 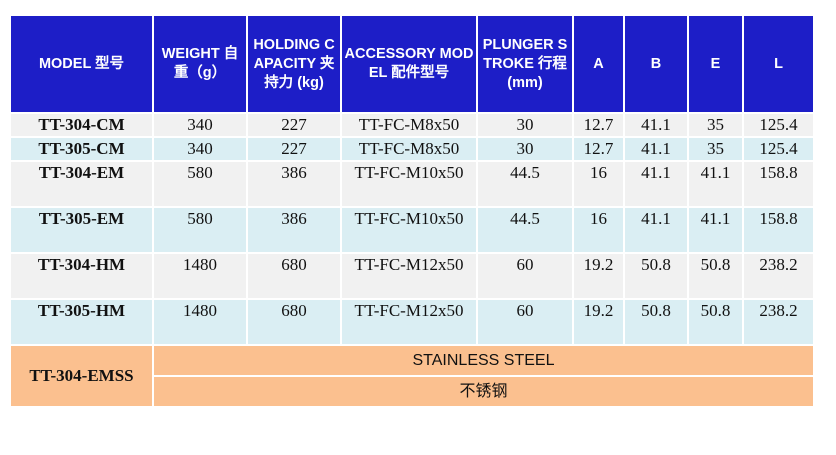 What do you see at coordinates (81, 276) in the screenshot?
I see `cell-model: TT-304-HM` at bounding box center [81, 276].